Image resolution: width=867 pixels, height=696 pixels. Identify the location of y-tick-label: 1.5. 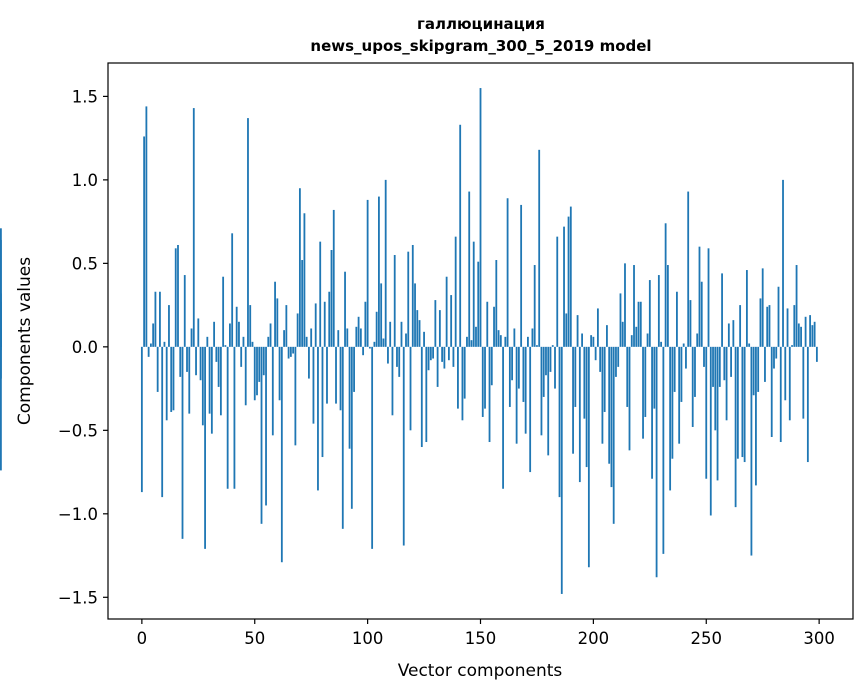
(85, 96).